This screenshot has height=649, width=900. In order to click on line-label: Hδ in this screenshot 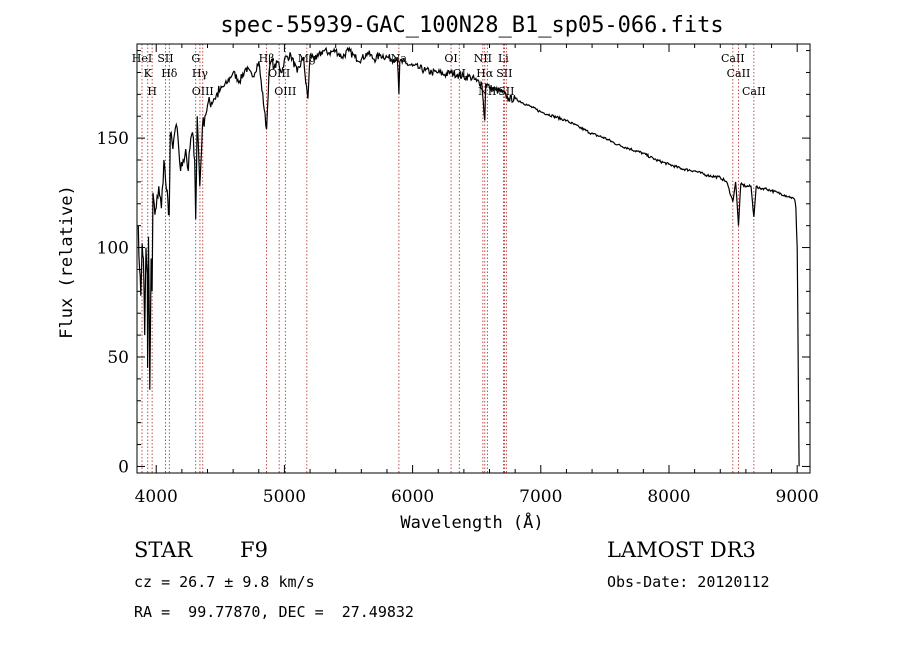, I will do `click(169, 73)`.